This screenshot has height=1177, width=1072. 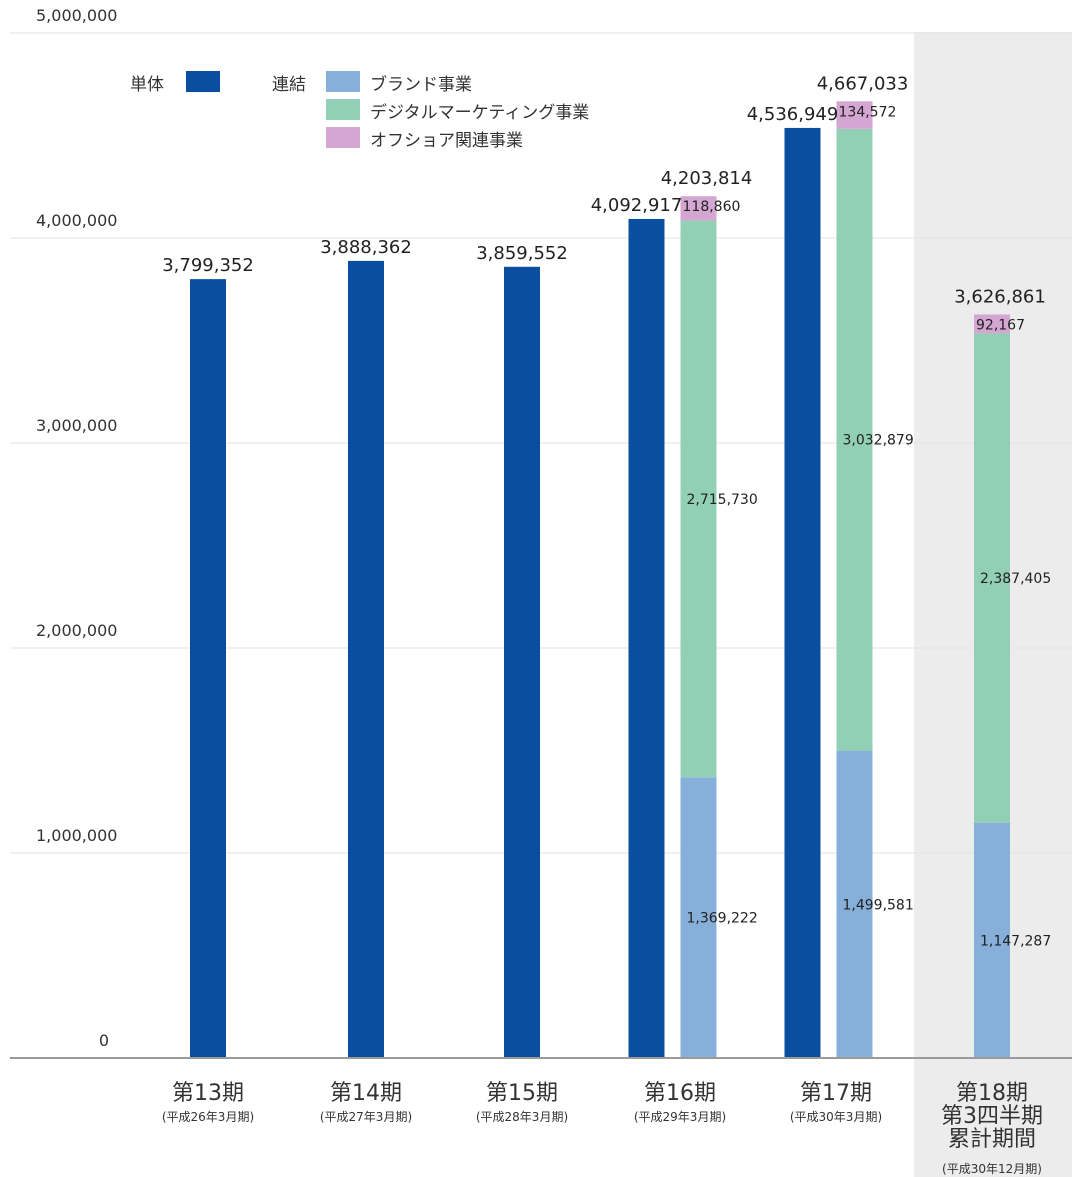 What do you see at coordinates (366, 1093) in the screenshot?
I see `x-category-label: 第14期` at bounding box center [366, 1093].